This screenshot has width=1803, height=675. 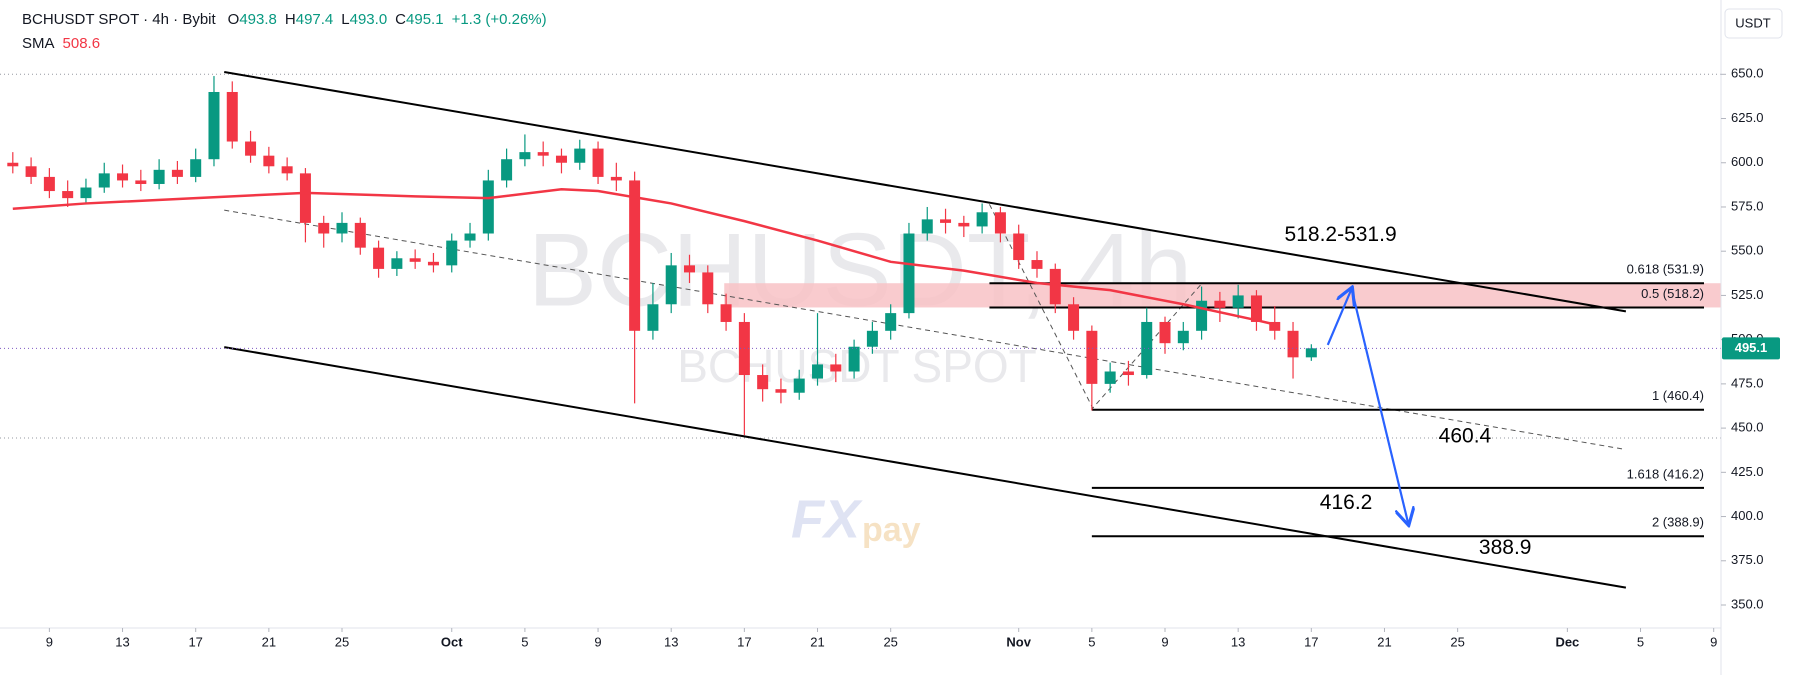 I want to click on y-tick-label: 400.0, so click(x=1747, y=515).